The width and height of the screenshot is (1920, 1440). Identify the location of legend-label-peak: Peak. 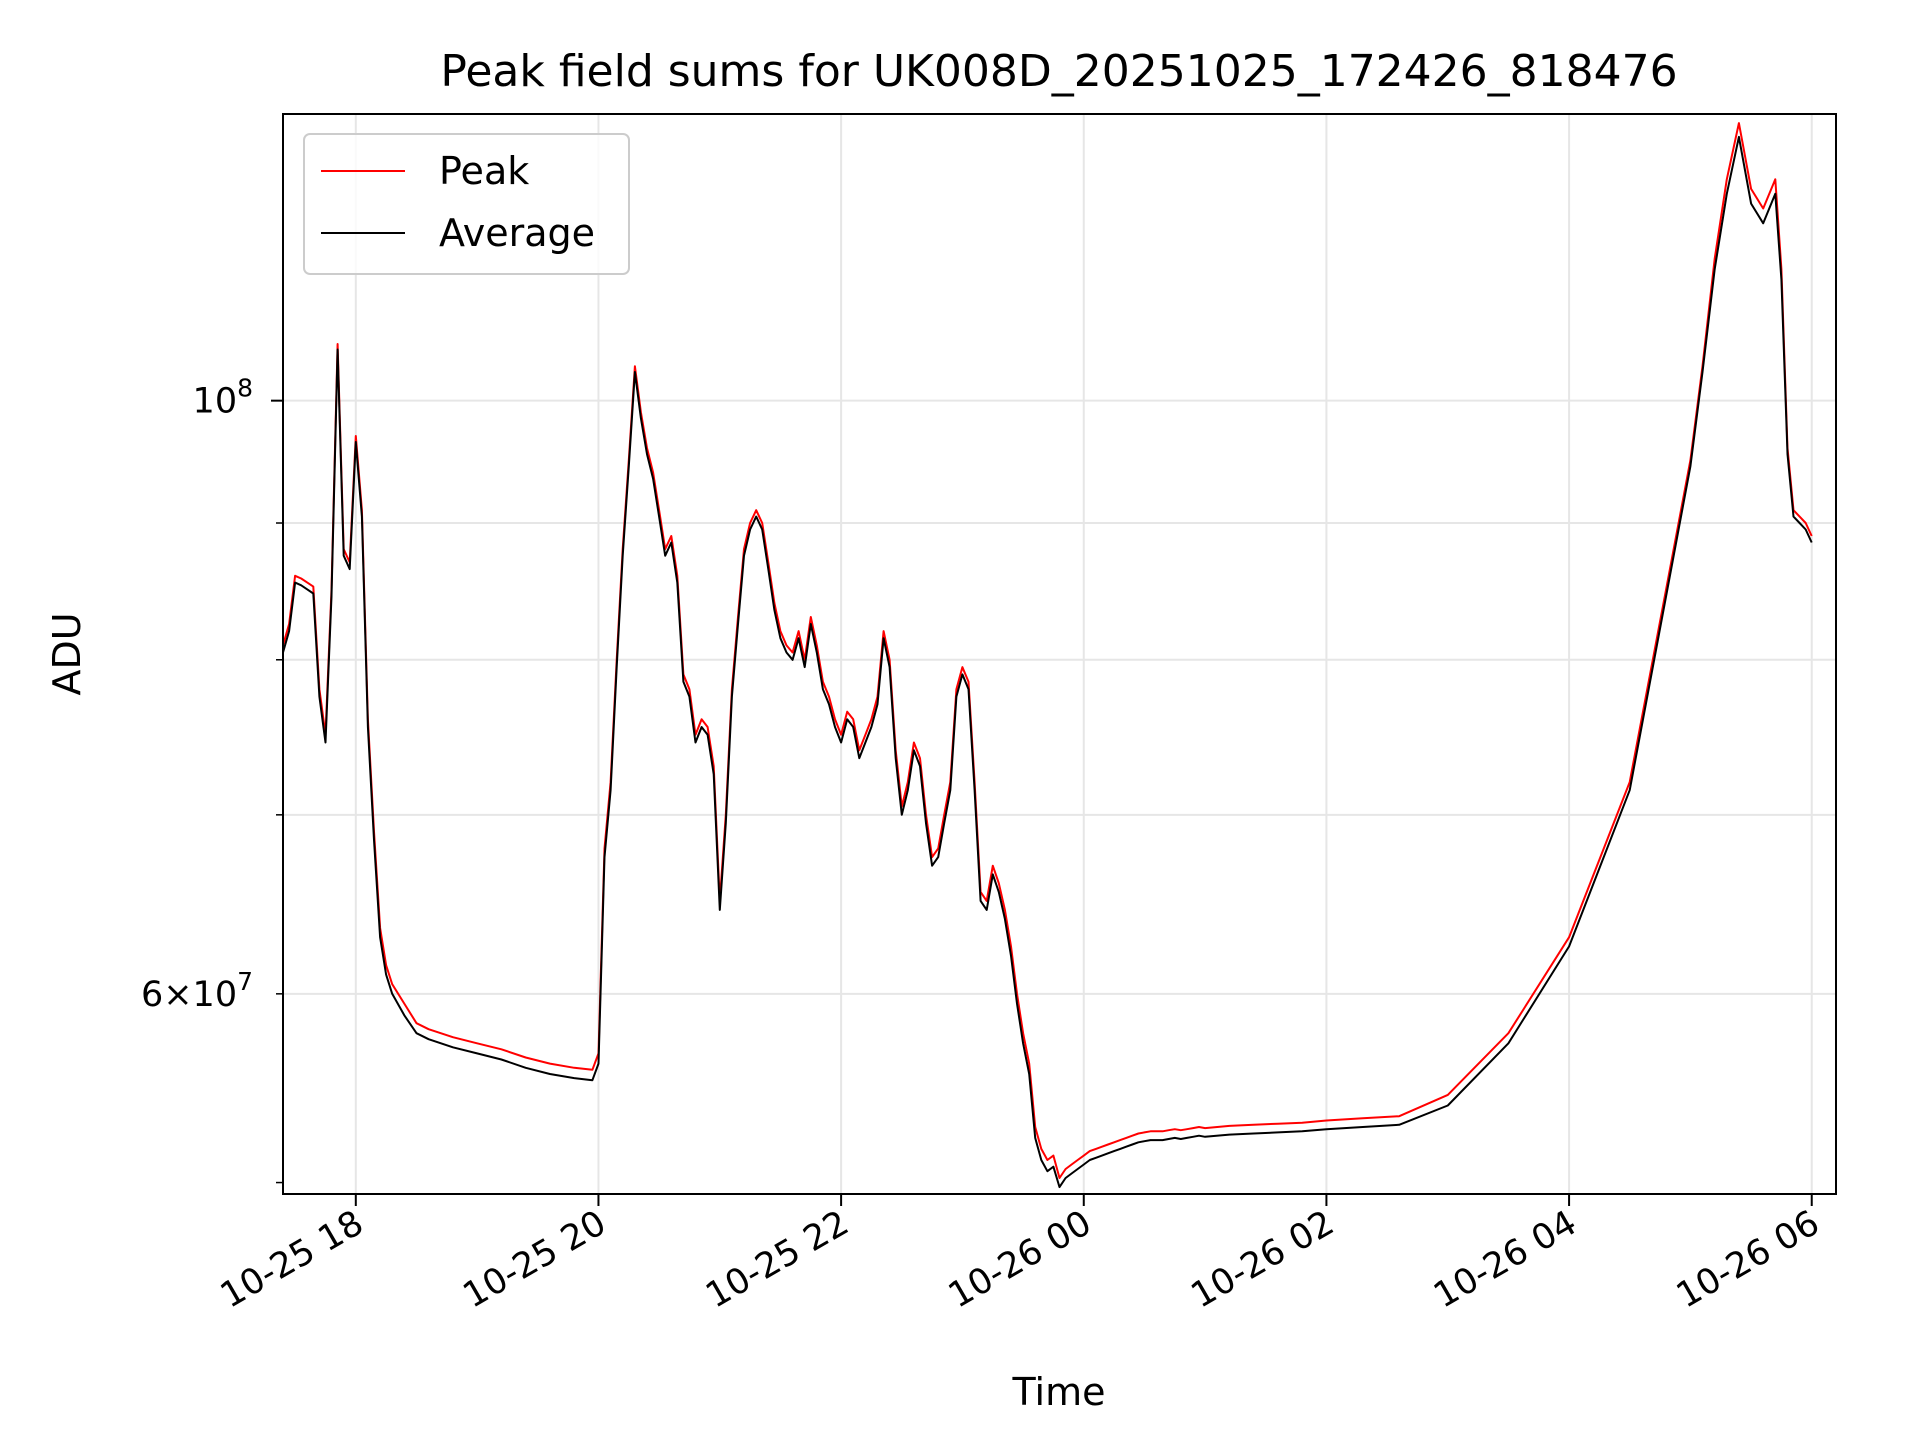
(484, 171).